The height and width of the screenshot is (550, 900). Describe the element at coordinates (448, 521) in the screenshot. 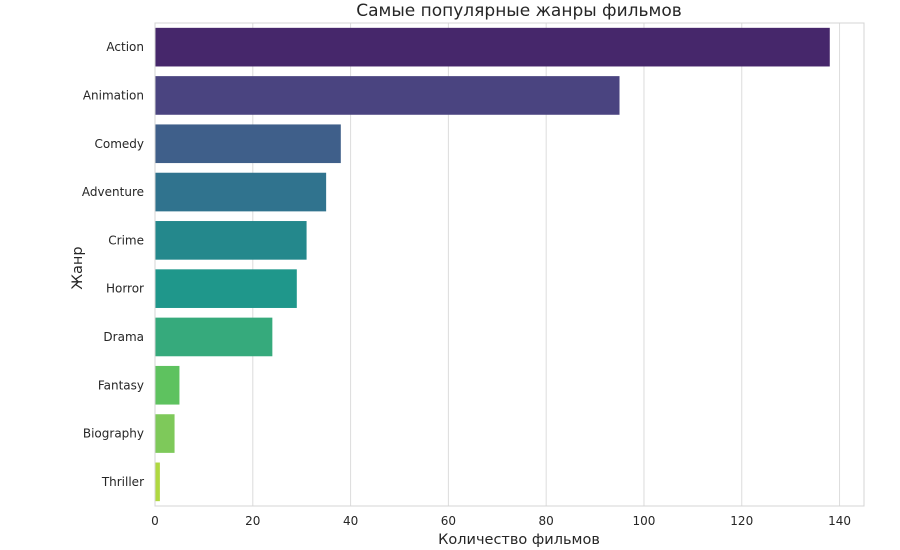

I see `x-tick-label-60: 60` at that location.